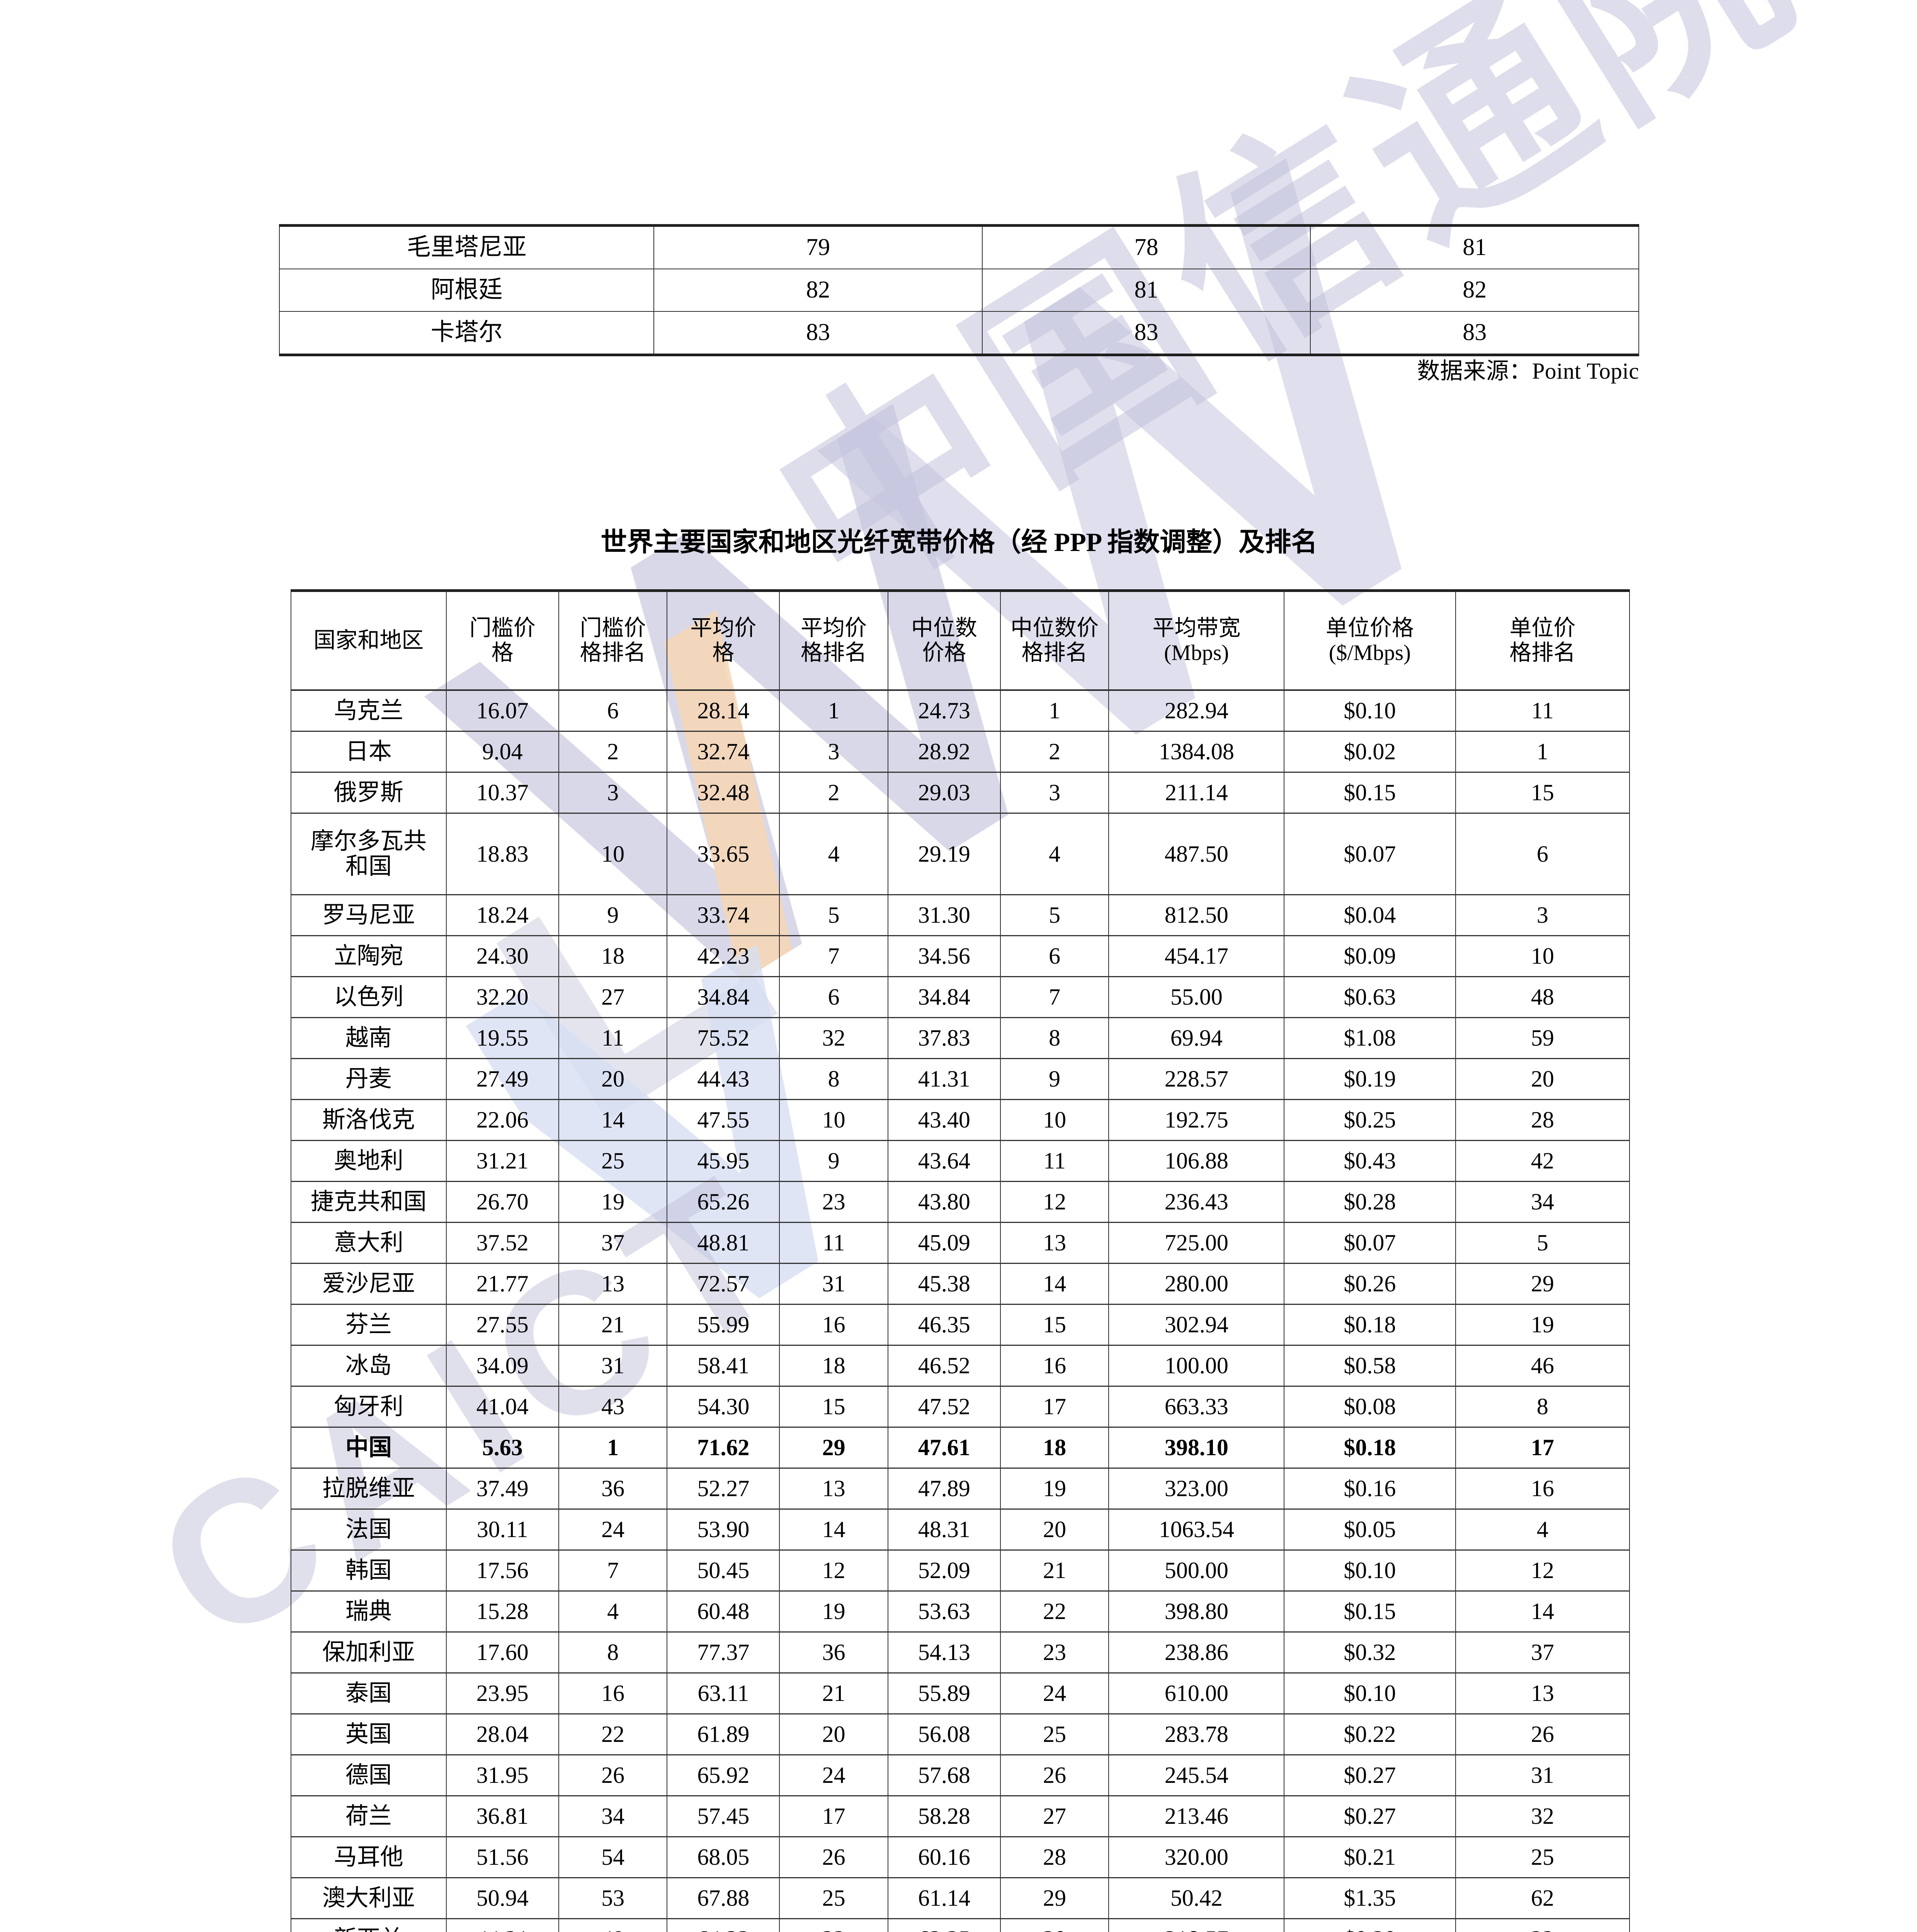 The image size is (1917, 1932). Describe the element at coordinates (369, 997) in the screenshot. I see `country-name-cell: 以色列` at that location.